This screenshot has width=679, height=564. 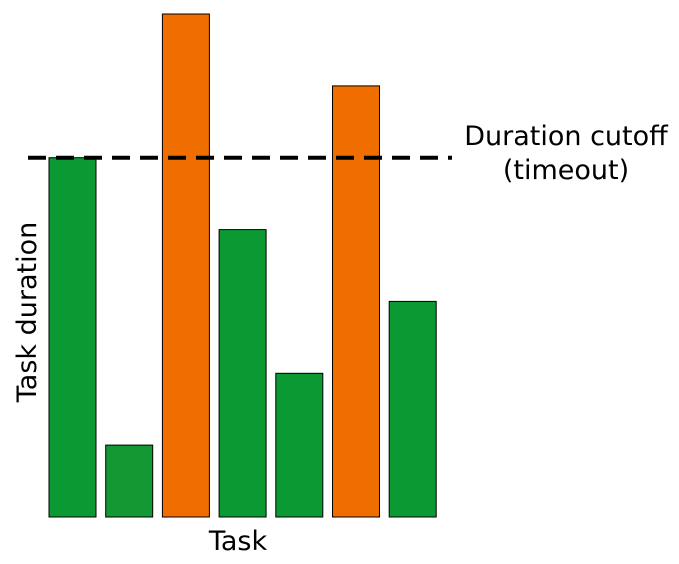 I want to click on y-axis-label: Task duration, so click(x=27, y=312).